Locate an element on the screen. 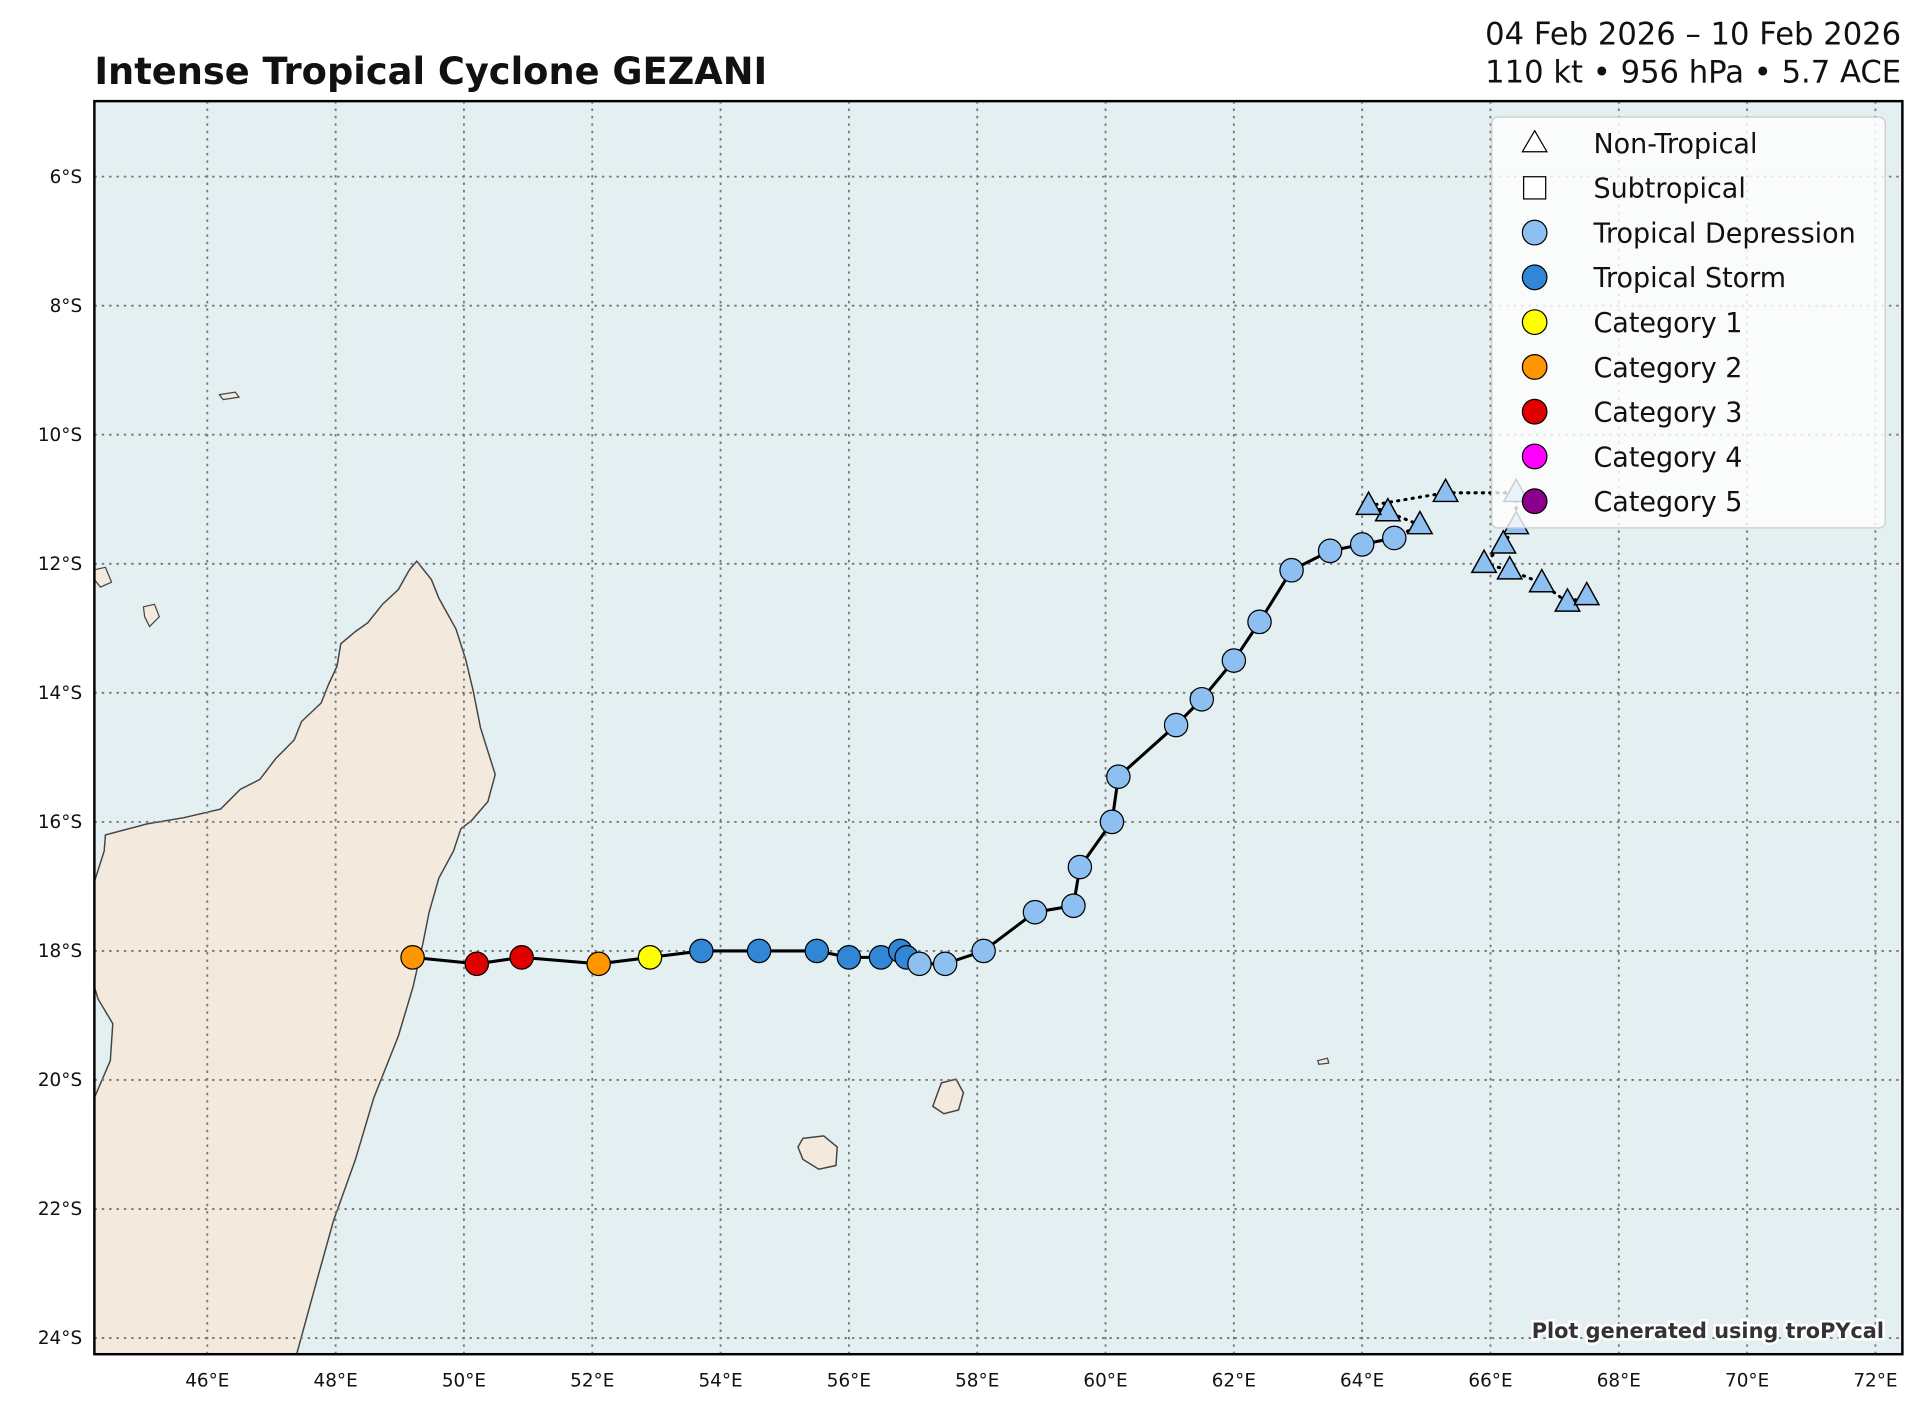 Image resolution: width=1922 pixels, height=1406 pixels. x-tick-label: 52°E is located at coordinates (592, 1380).